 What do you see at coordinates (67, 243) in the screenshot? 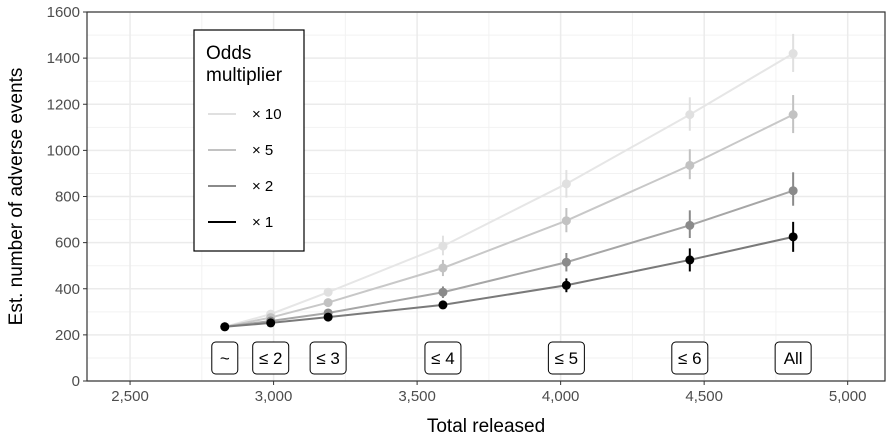
I see `y-tick-label: 600` at bounding box center [67, 243].